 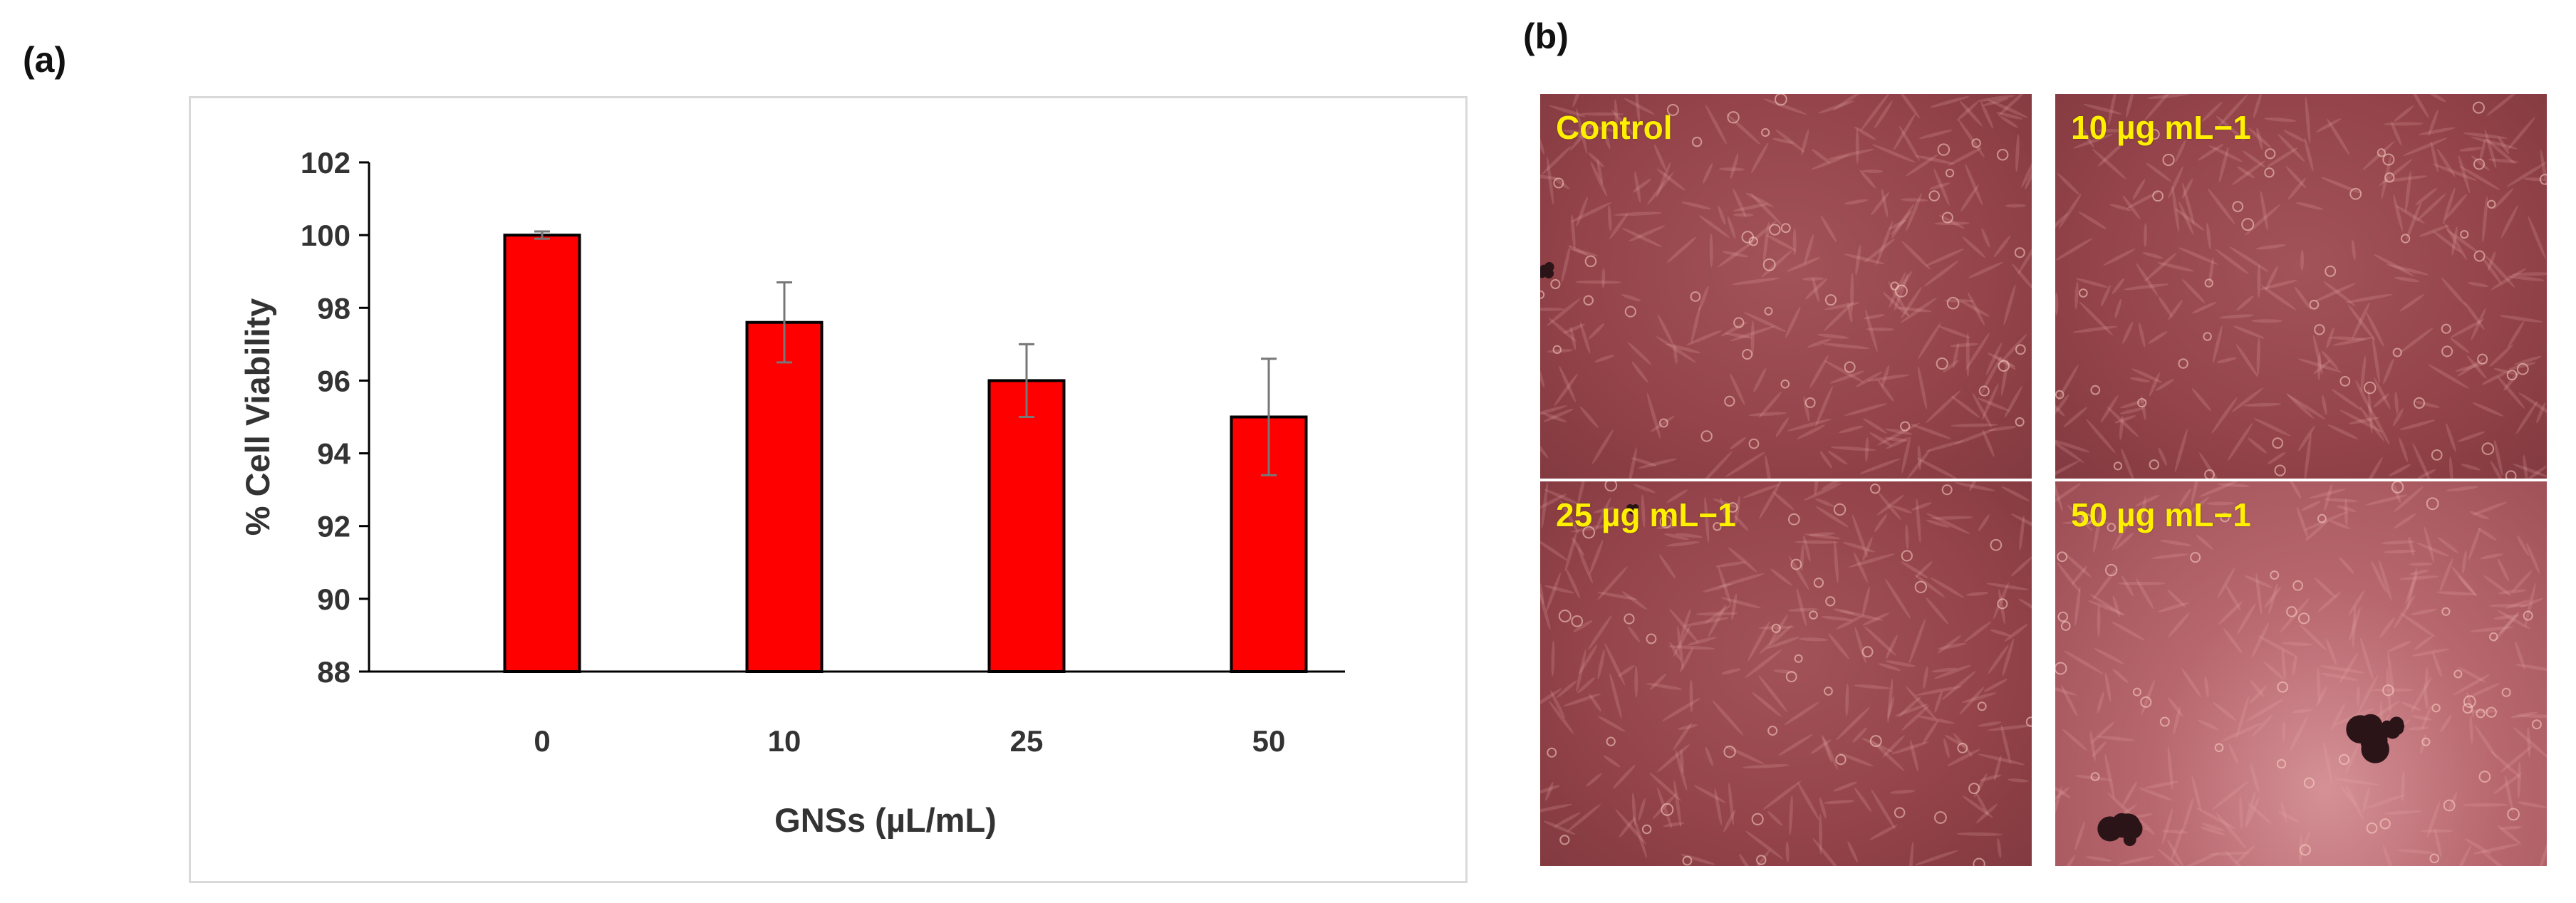 What do you see at coordinates (2161, 127) in the screenshot?
I see `micrograph-caption: 10 µg mL−1` at bounding box center [2161, 127].